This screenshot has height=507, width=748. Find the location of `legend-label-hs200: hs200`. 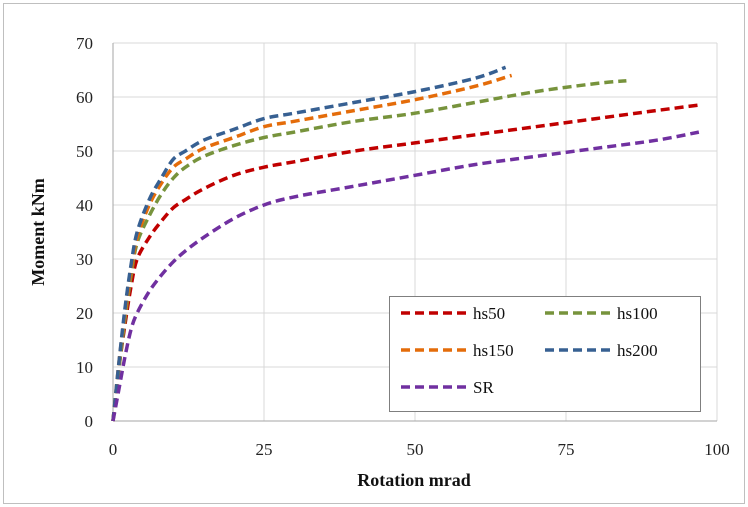

legend-label-hs200: hs200 is located at coordinates (637, 350).